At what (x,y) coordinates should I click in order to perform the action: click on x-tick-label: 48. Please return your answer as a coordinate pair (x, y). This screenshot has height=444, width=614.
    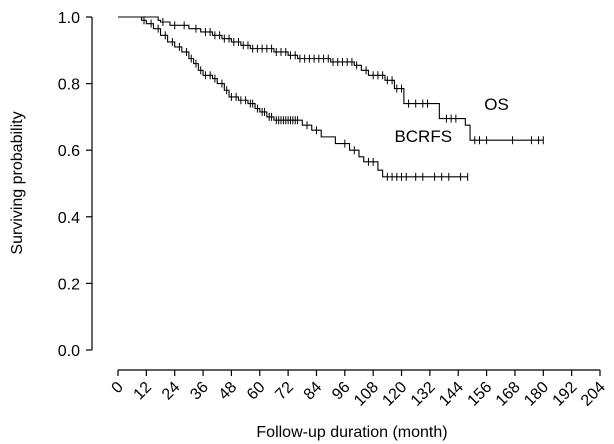
    Looking at the image, I should click on (228, 391).